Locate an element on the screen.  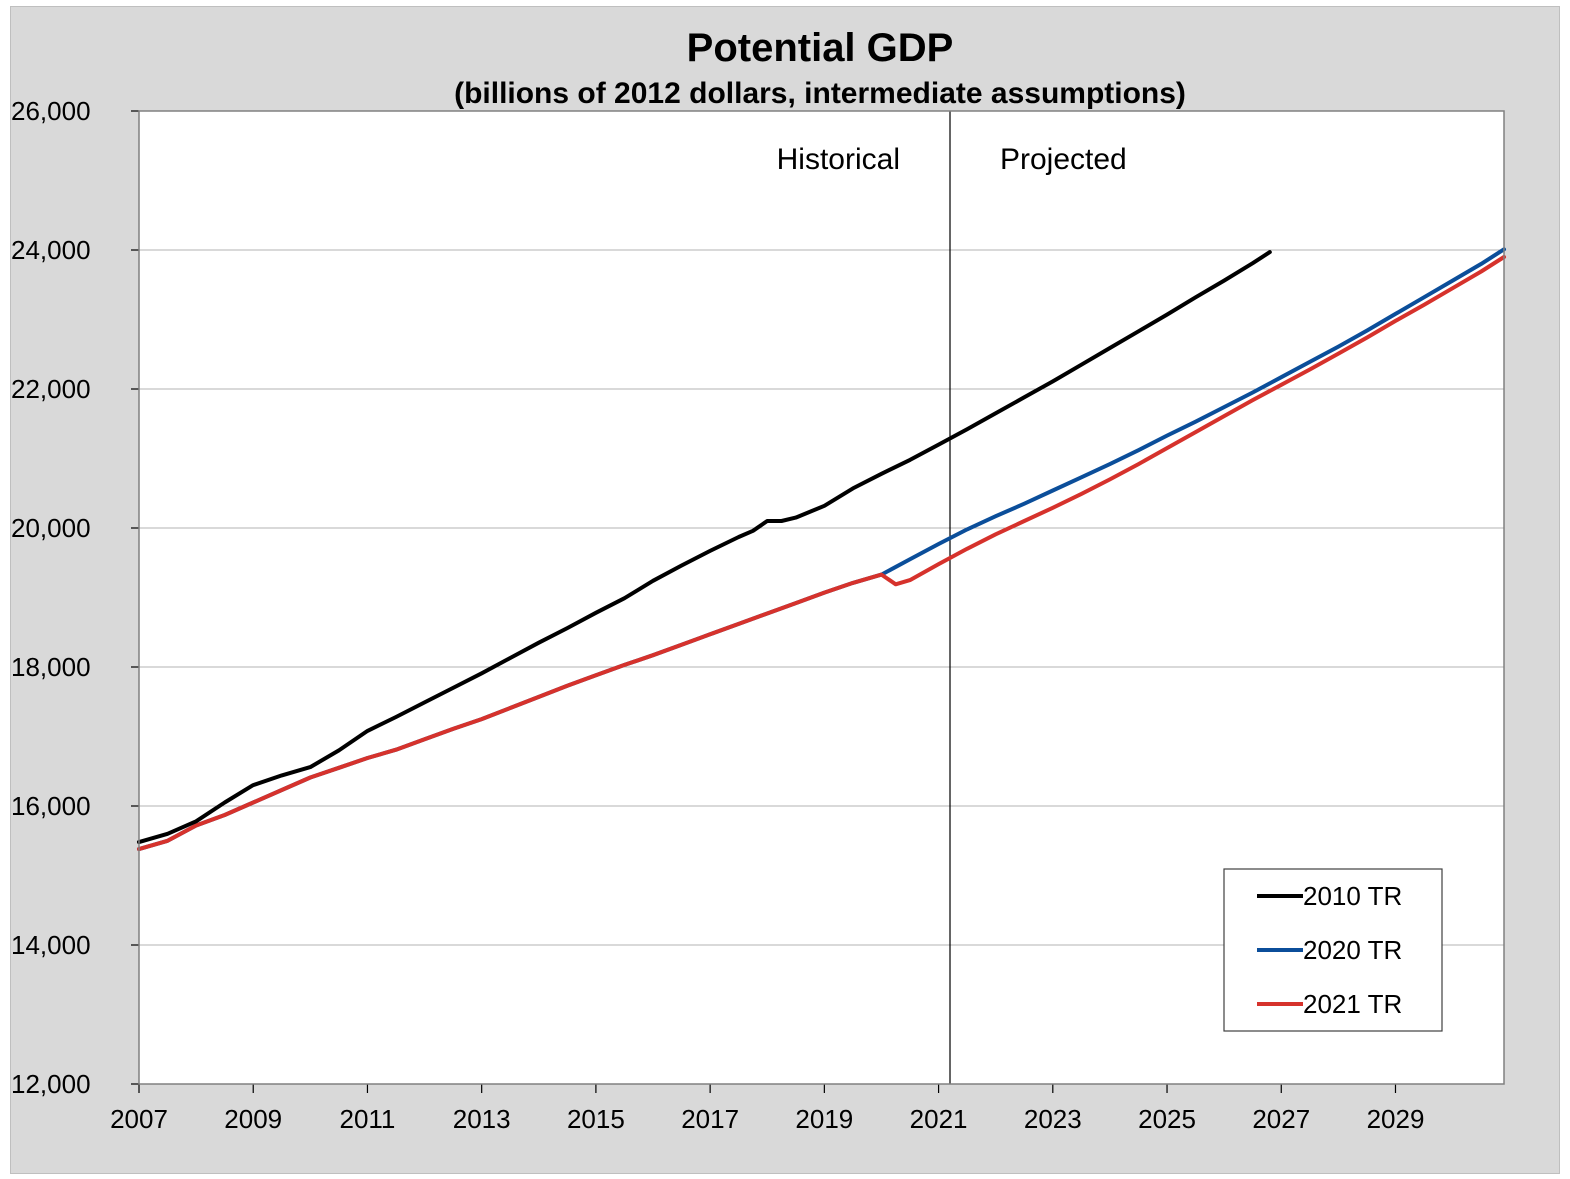
x-tick-label: 2009 is located at coordinates (253, 1119).